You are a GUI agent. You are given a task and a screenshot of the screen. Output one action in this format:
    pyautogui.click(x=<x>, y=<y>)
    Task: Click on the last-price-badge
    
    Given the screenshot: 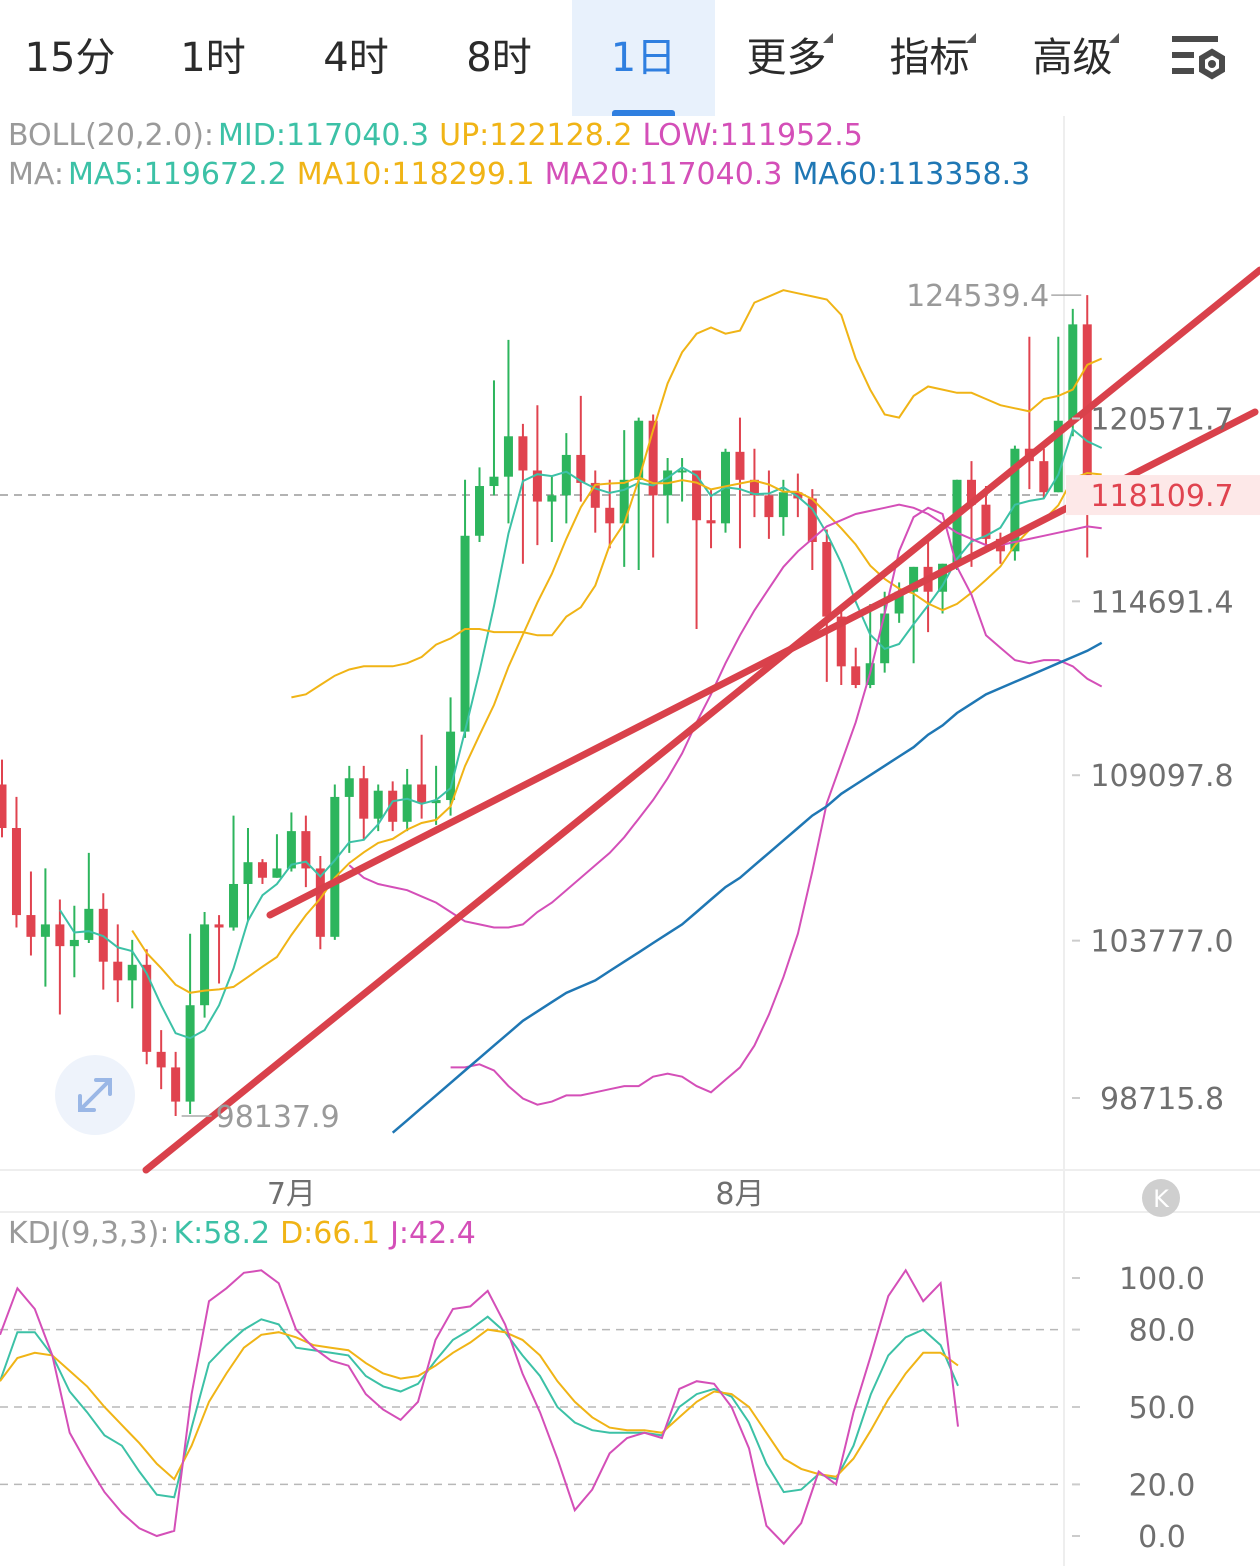 What is the action you would take?
    pyautogui.click(x=1163, y=495)
    